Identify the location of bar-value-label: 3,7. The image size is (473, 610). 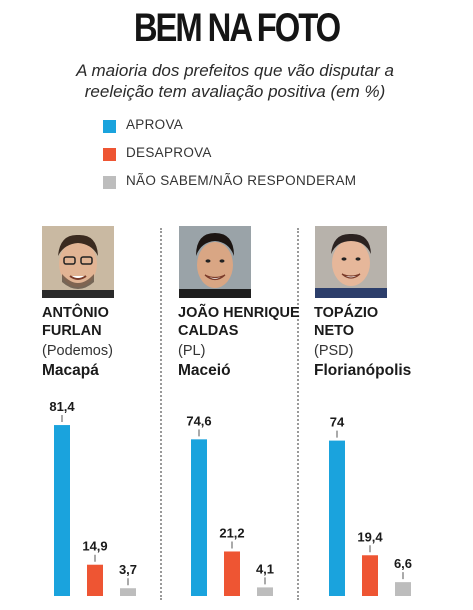
(128, 569).